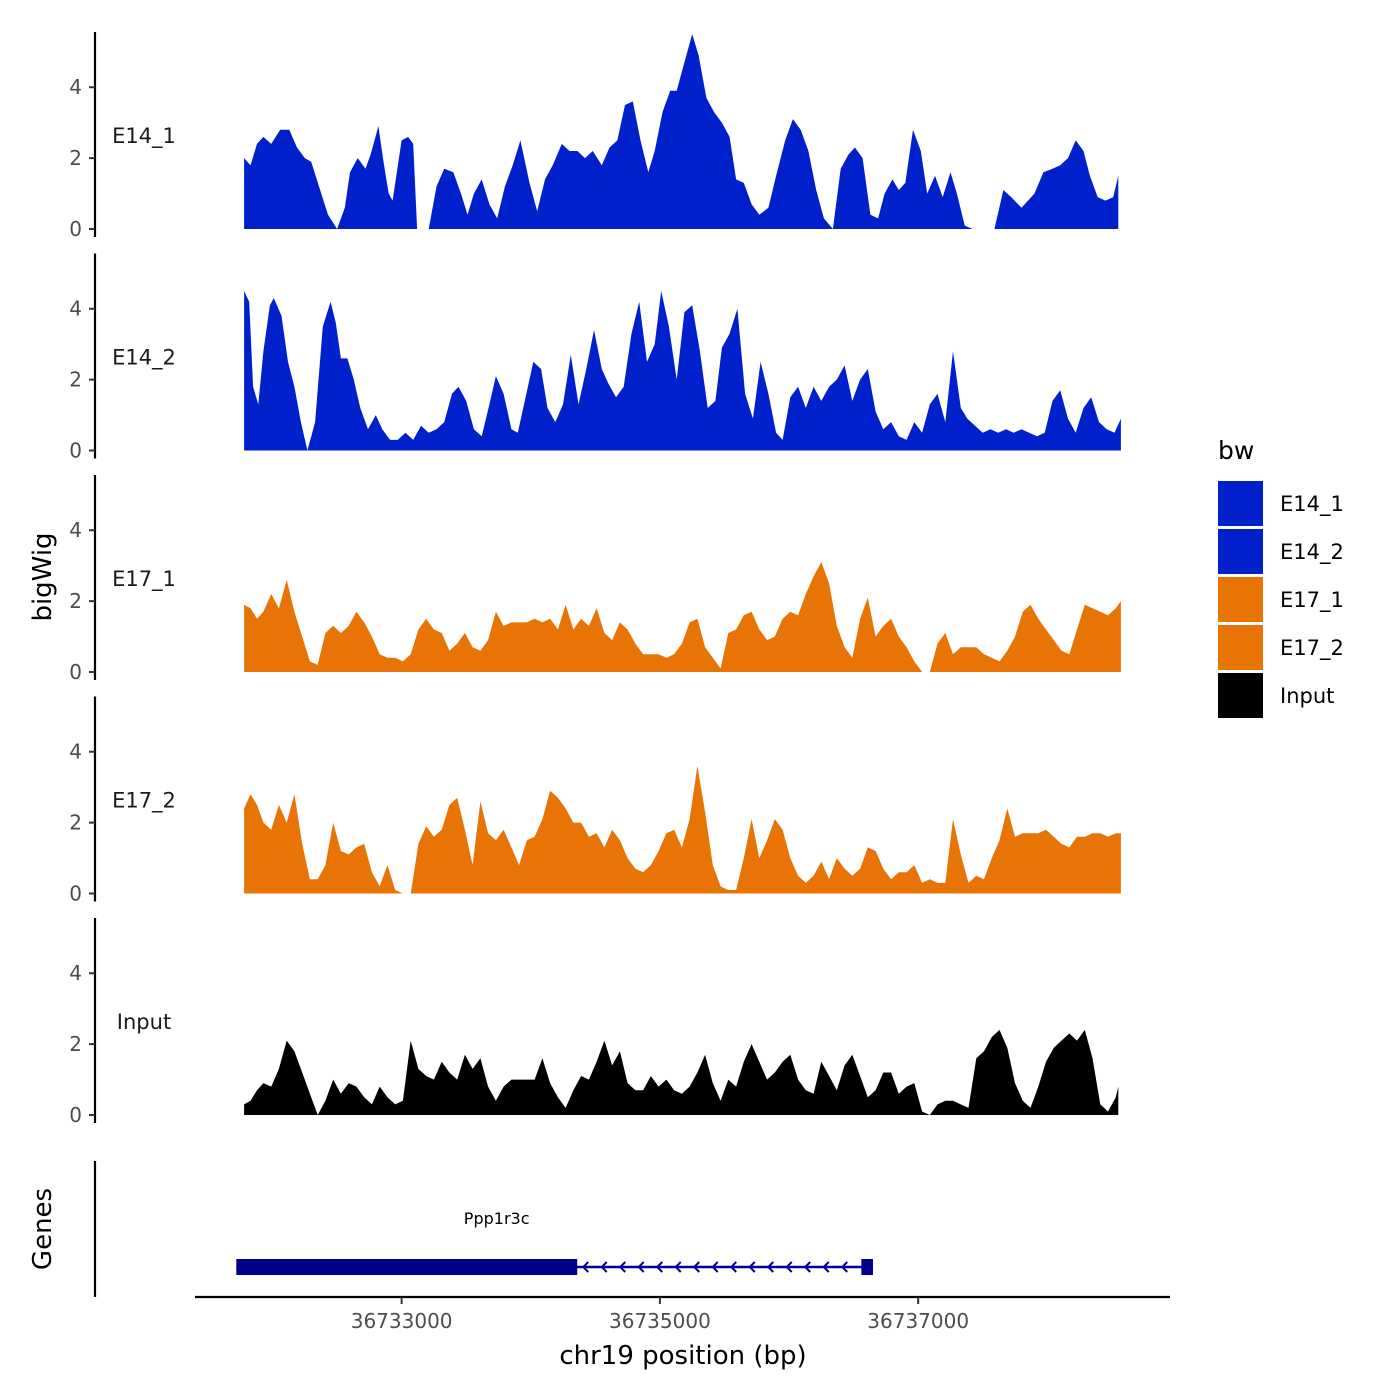  Describe the element at coordinates (1276, 695) in the screenshot. I see `legend-item-input: Input` at that location.